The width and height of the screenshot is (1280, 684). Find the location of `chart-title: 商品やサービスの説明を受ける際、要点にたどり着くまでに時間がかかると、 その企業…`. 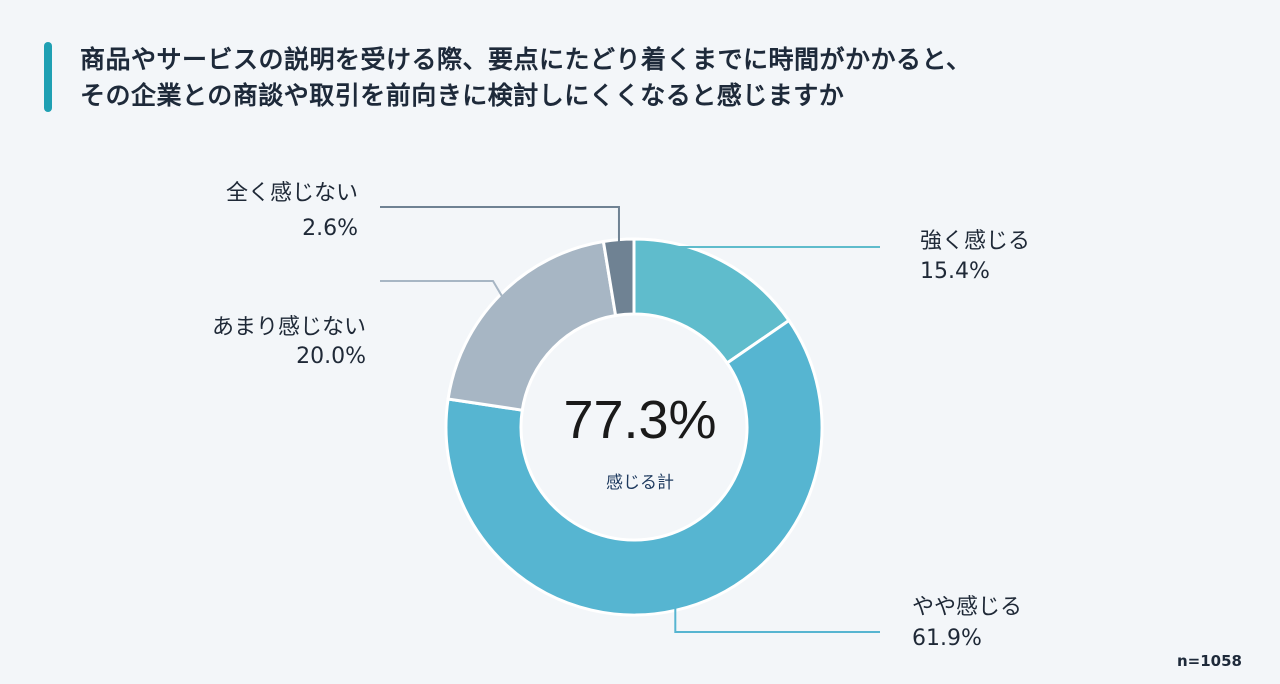

chart-title: 商品やサービスの説明を受ける際、要点にたどり着くまでに時間がかかると、 その企業… is located at coordinates (650, 78).